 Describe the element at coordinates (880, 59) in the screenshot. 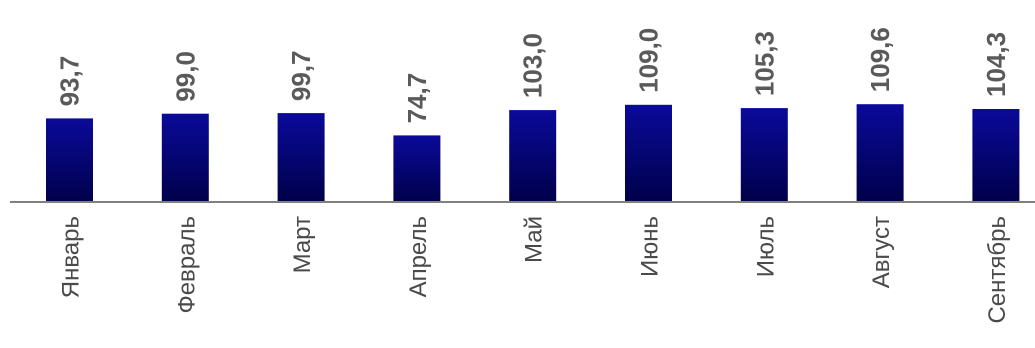

I see `value-label-8: 109,6` at that location.